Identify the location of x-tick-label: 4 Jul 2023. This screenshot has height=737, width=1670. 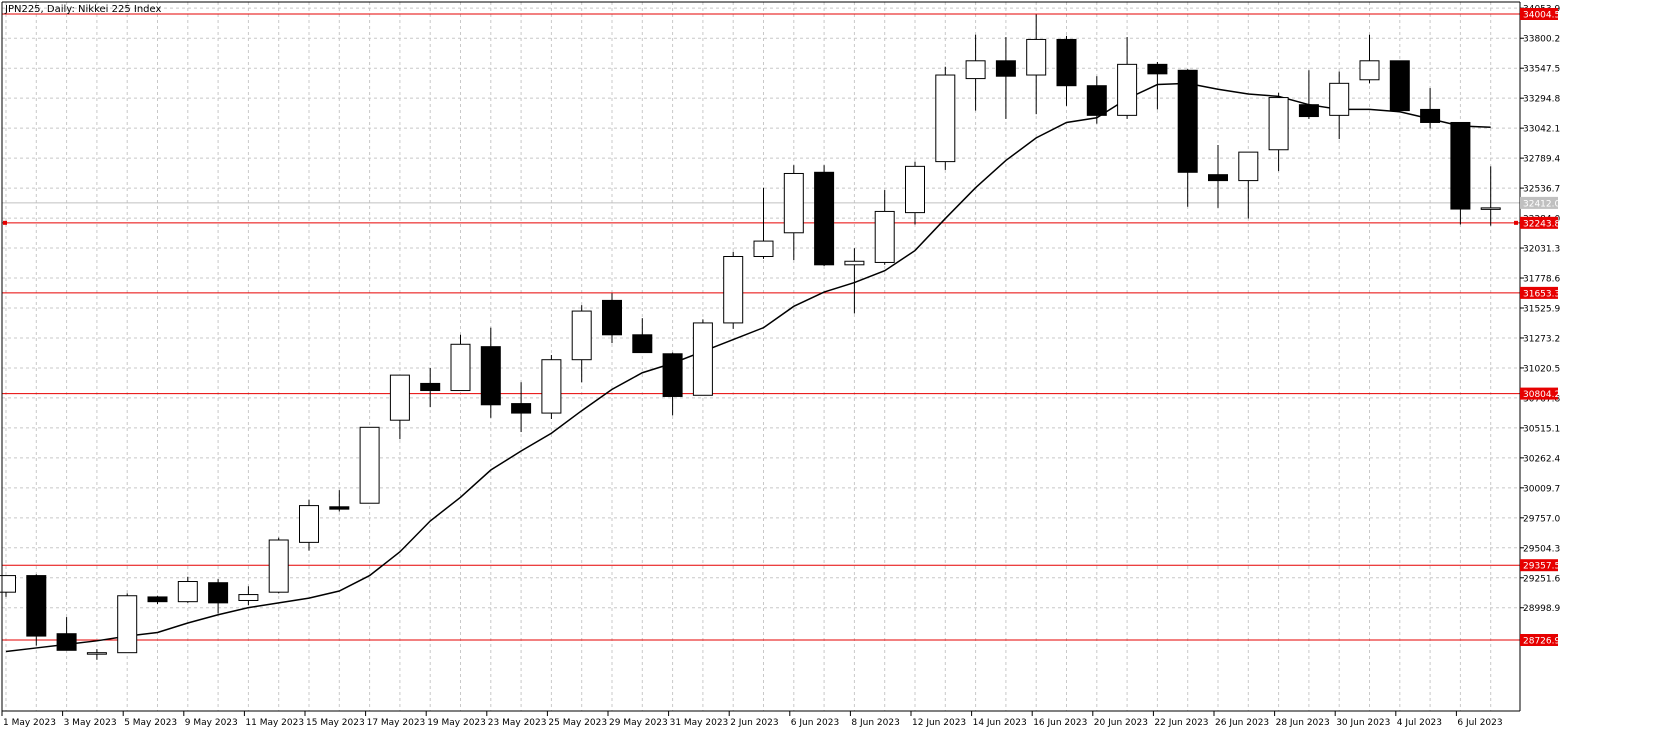
(1419, 723).